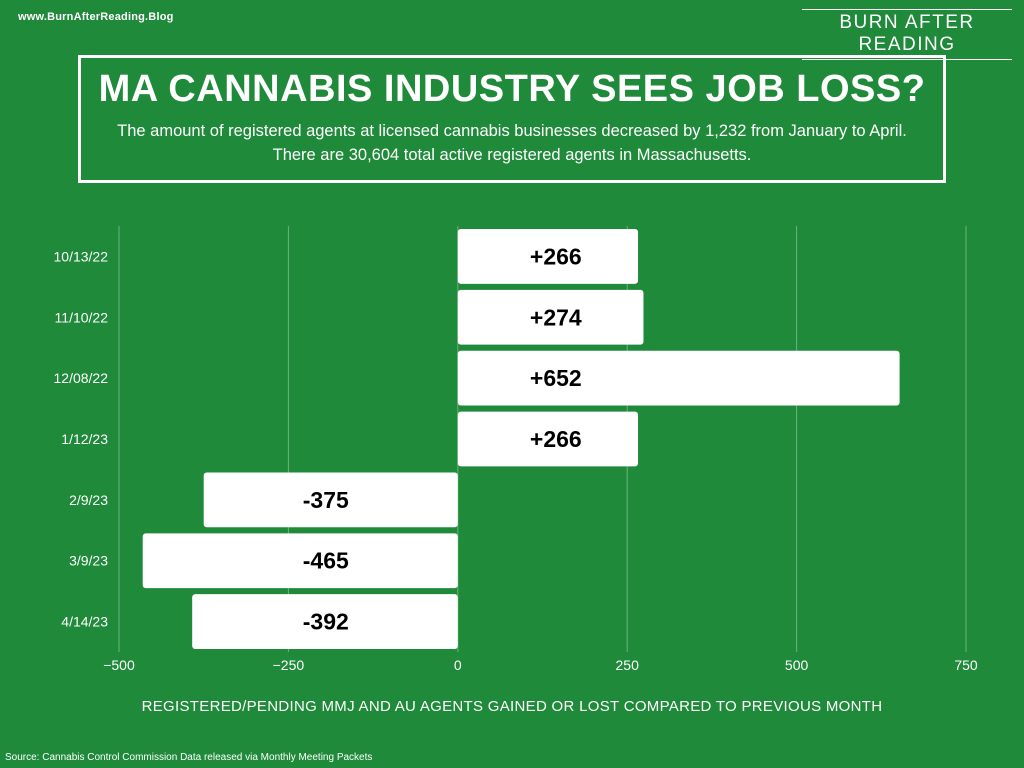 Image resolution: width=1024 pixels, height=768 pixels. What do you see at coordinates (81, 378) in the screenshot?
I see `y-tick-label: 12/08/22` at bounding box center [81, 378].